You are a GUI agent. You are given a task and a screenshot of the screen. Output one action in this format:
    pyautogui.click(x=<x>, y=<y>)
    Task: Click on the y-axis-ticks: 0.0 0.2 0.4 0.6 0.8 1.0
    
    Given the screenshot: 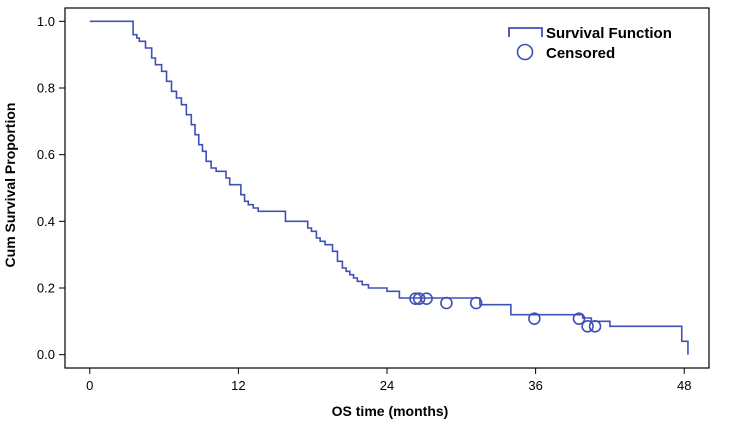 What is the action you would take?
    pyautogui.click(x=51, y=188)
    